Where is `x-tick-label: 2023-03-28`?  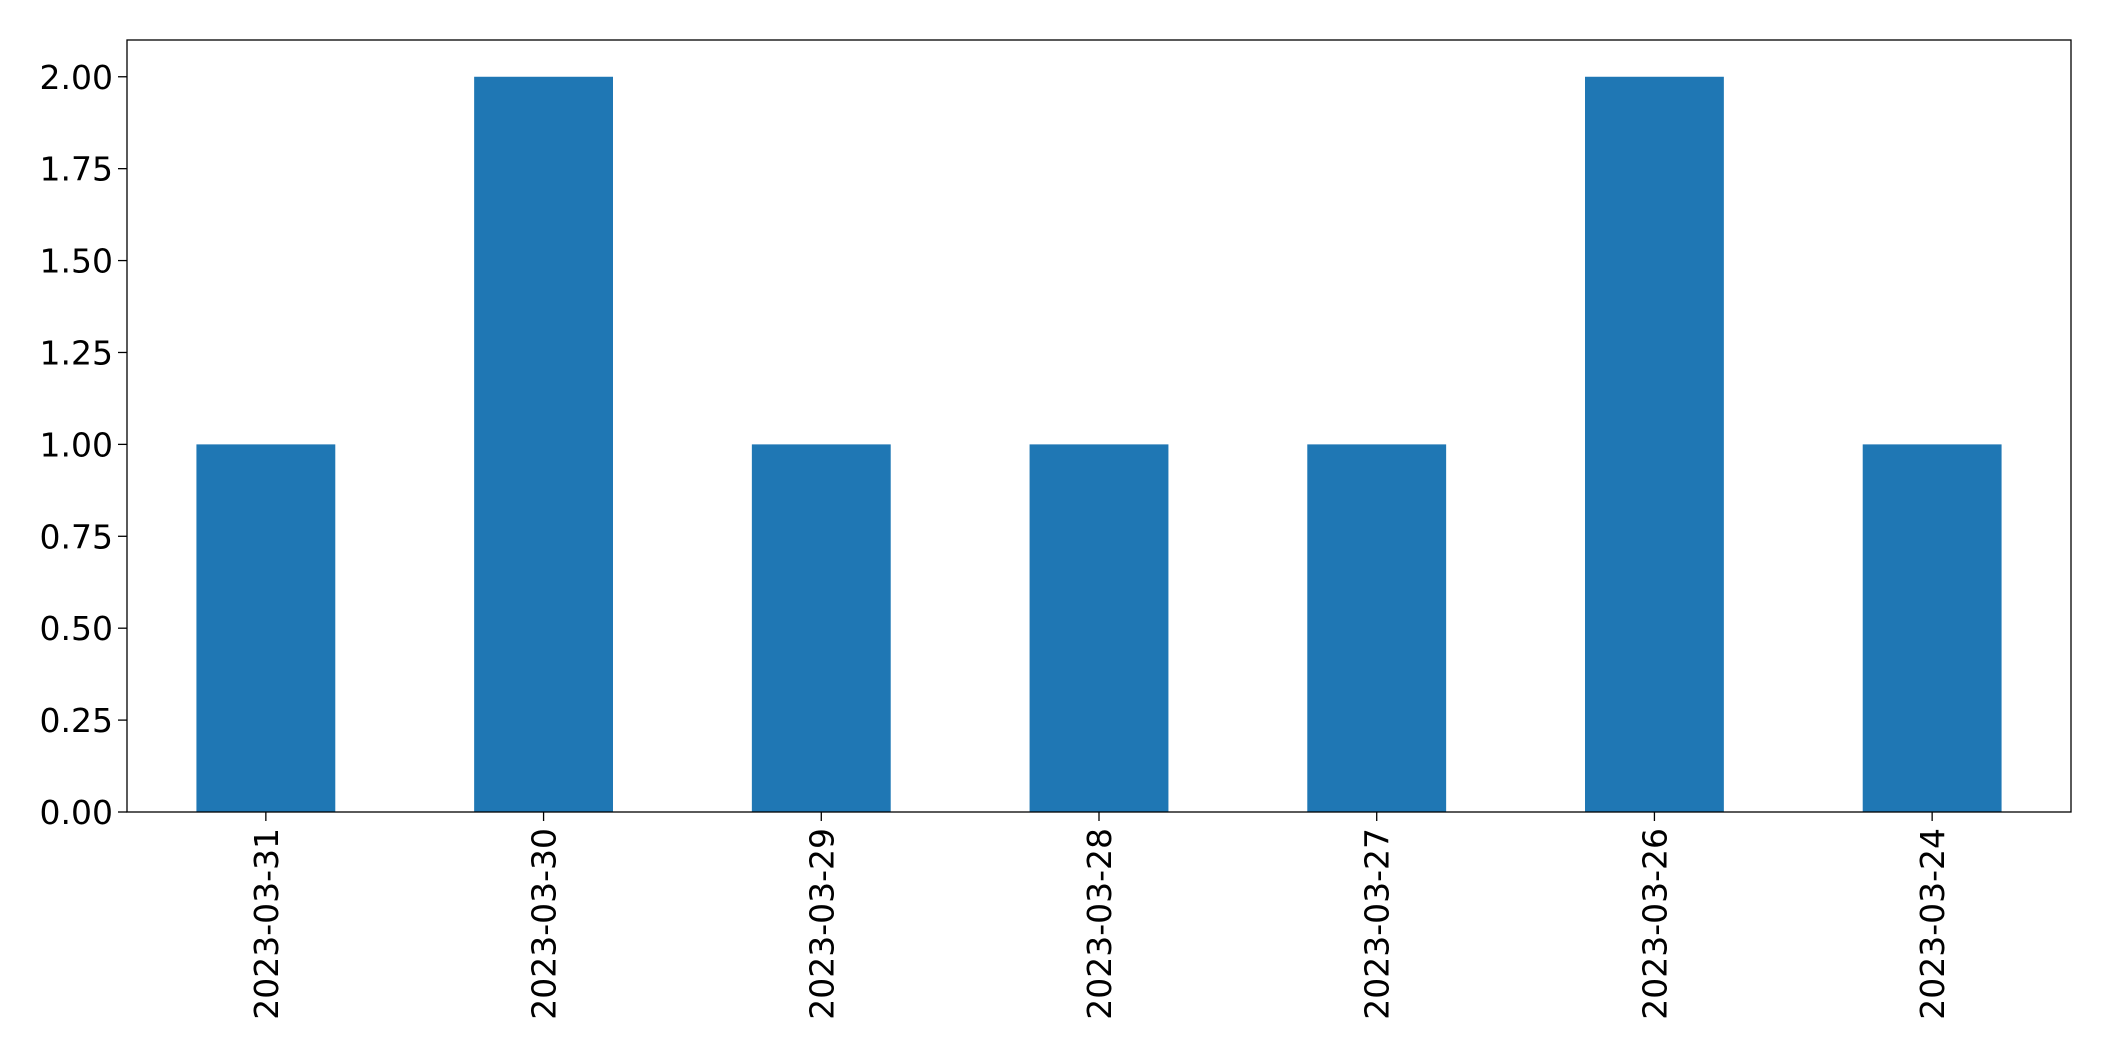
x-tick-label: 2023-03-28 is located at coordinates (1099, 924).